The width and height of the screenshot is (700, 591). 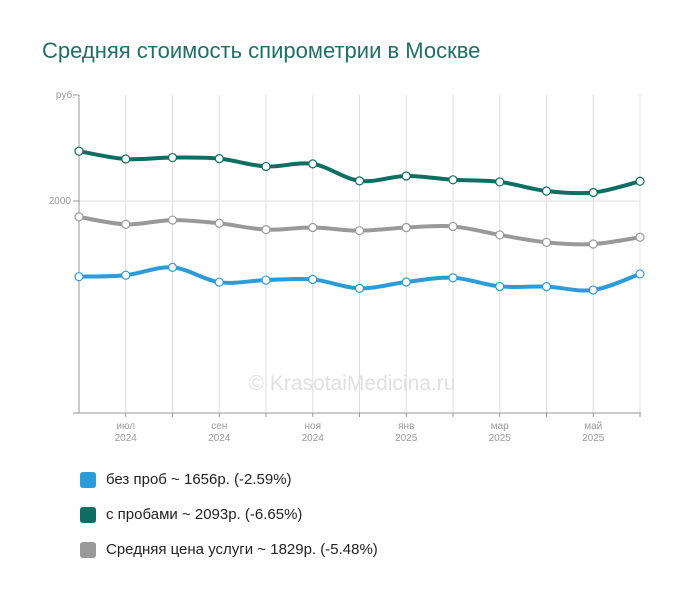 What do you see at coordinates (313, 426) in the screenshot?
I see `x-tick-label-month: ноя` at bounding box center [313, 426].